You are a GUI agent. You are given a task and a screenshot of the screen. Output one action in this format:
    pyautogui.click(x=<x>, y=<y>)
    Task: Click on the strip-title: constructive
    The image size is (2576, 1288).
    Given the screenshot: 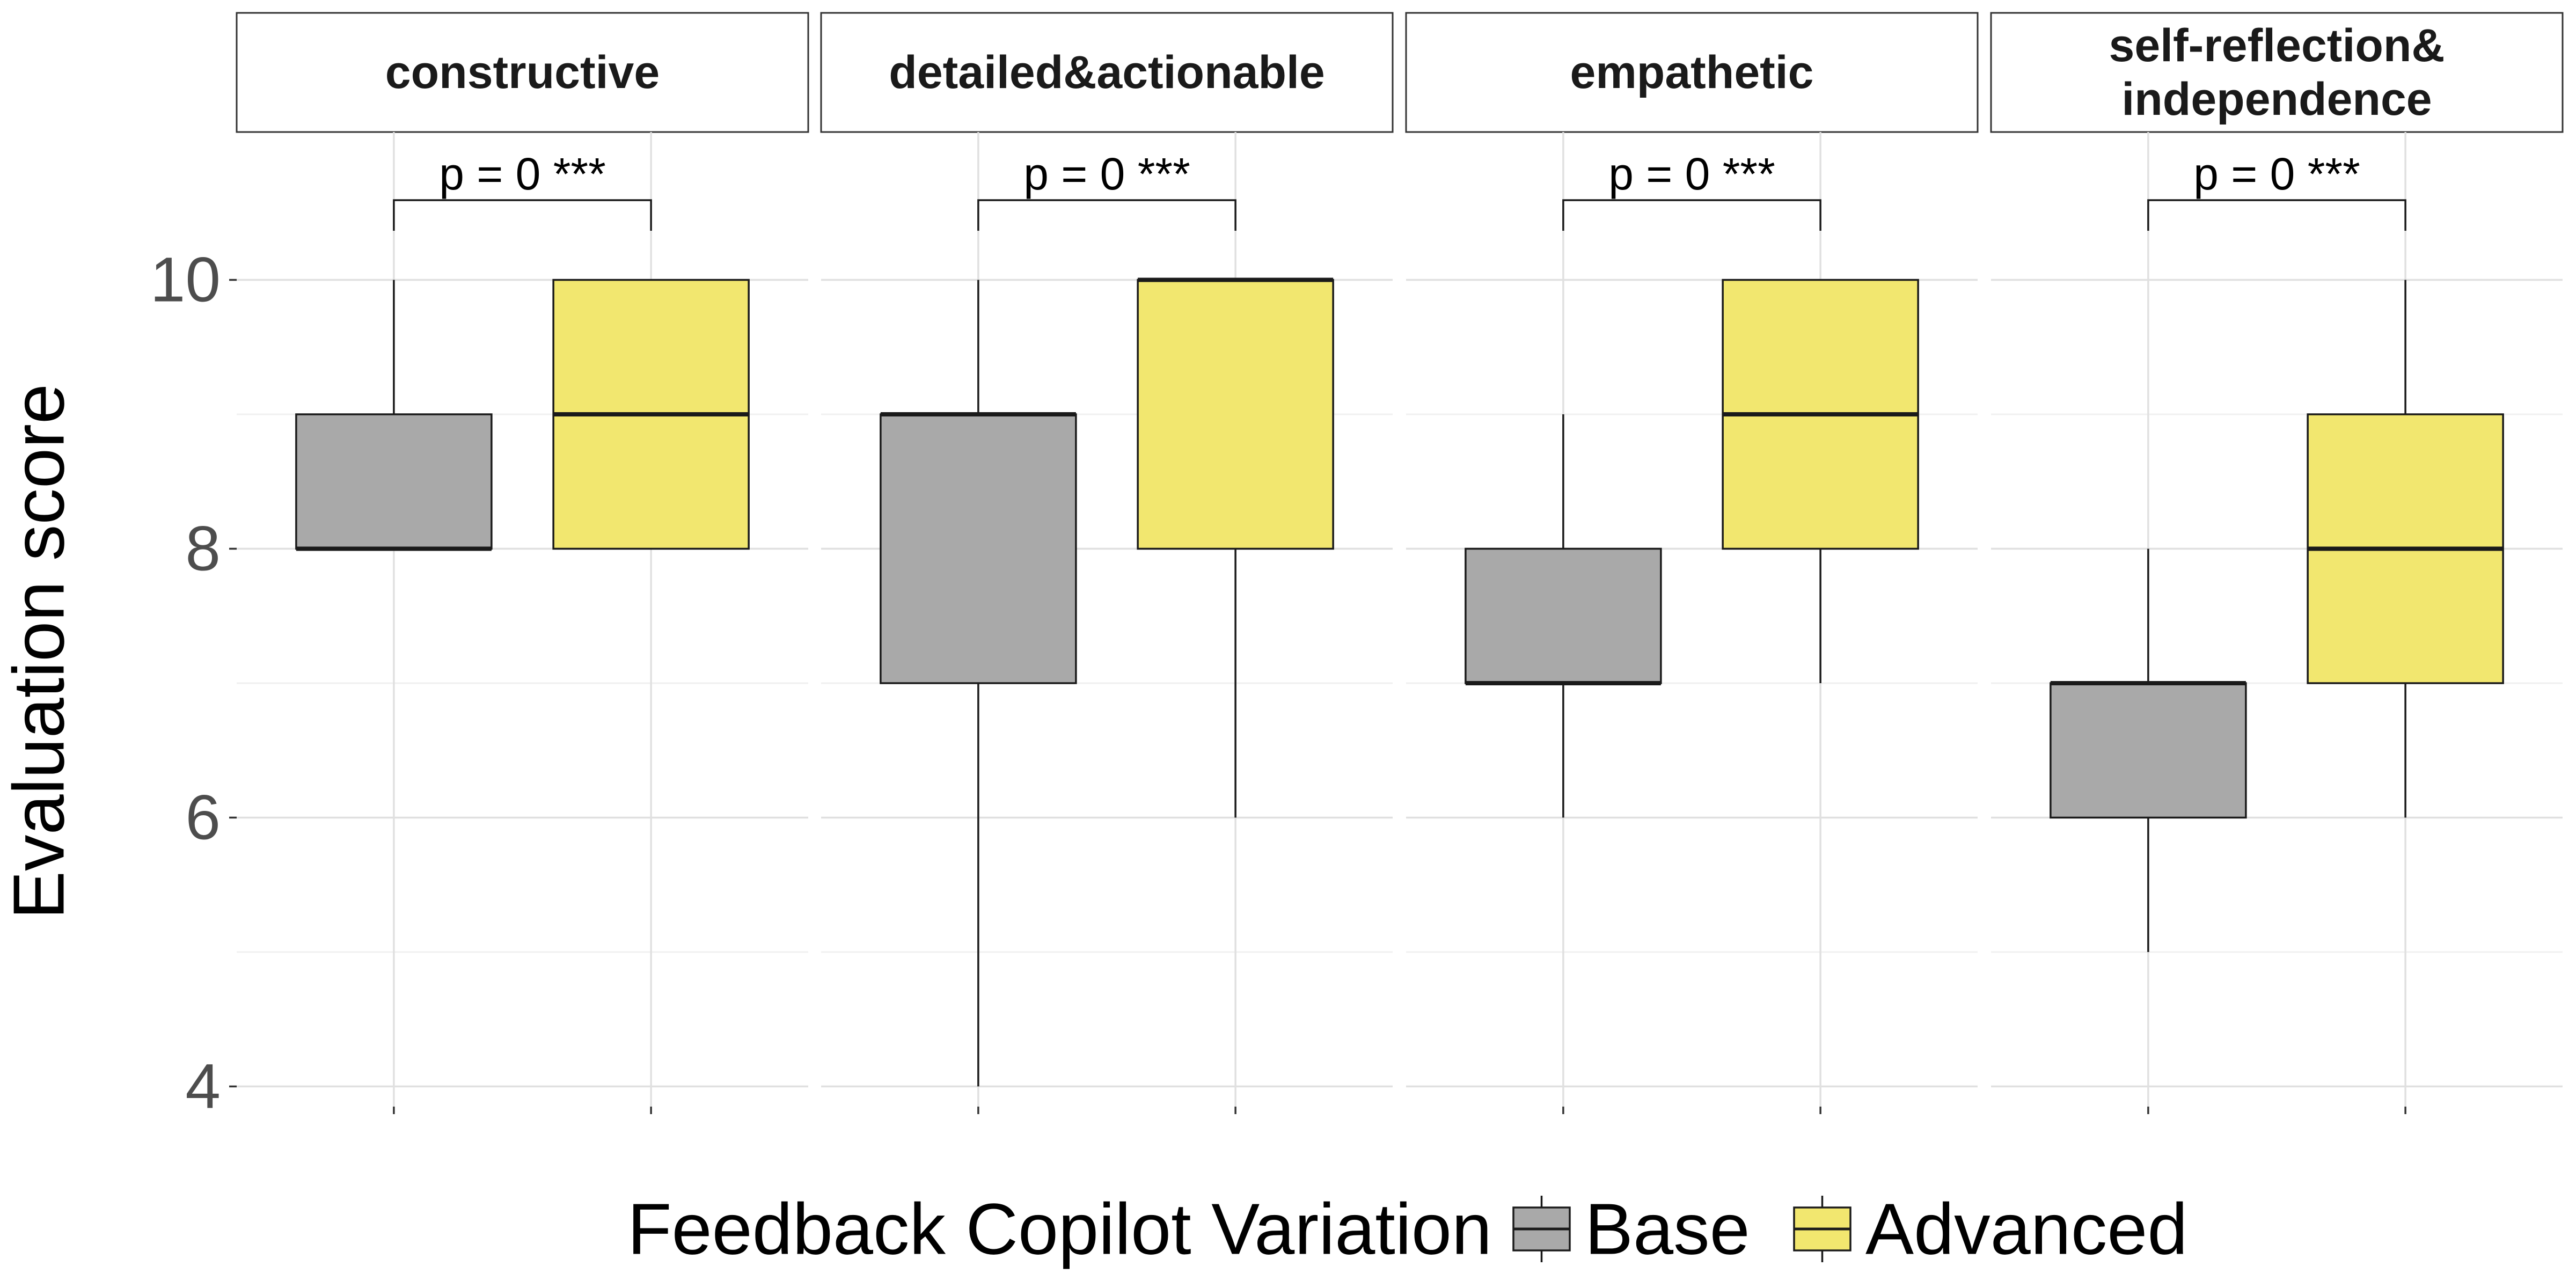 What is the action you would take?
    pyautogui.click(x=522, y=72)
    